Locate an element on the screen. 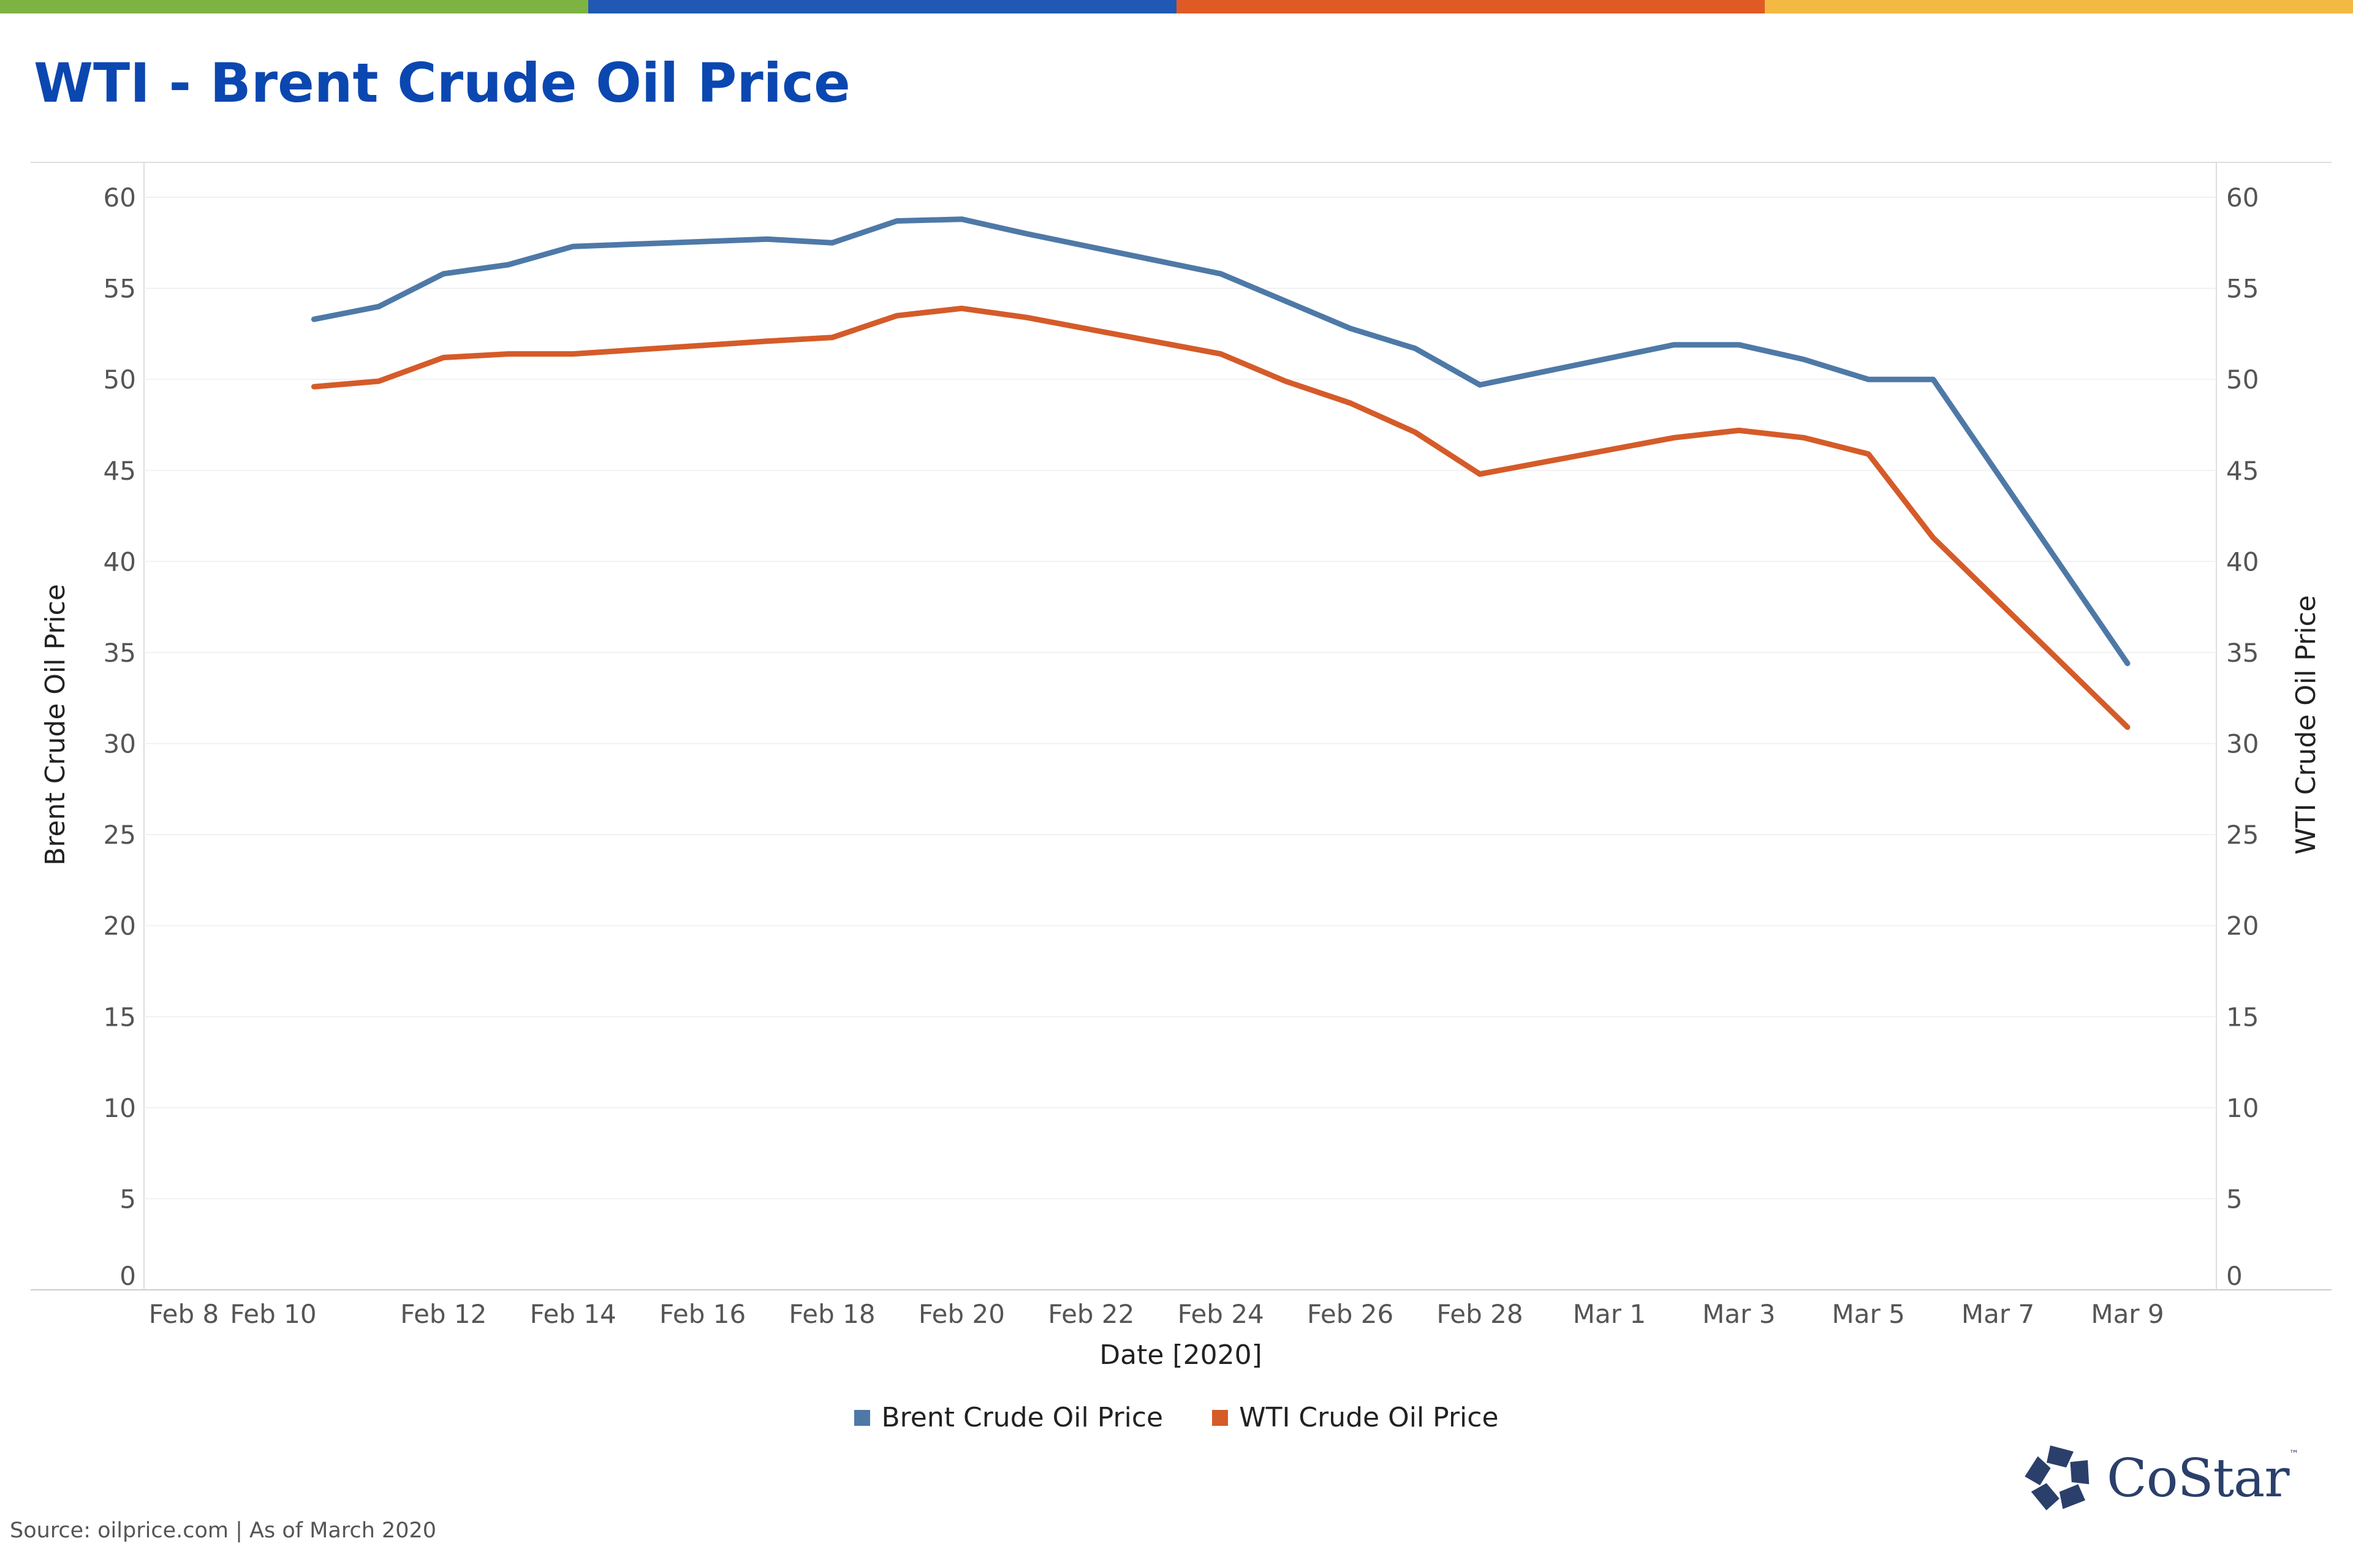 This screenshot has height=1568, width=2353. x-tick-label: Mar 1 is located at coordinates (1610, 1314).